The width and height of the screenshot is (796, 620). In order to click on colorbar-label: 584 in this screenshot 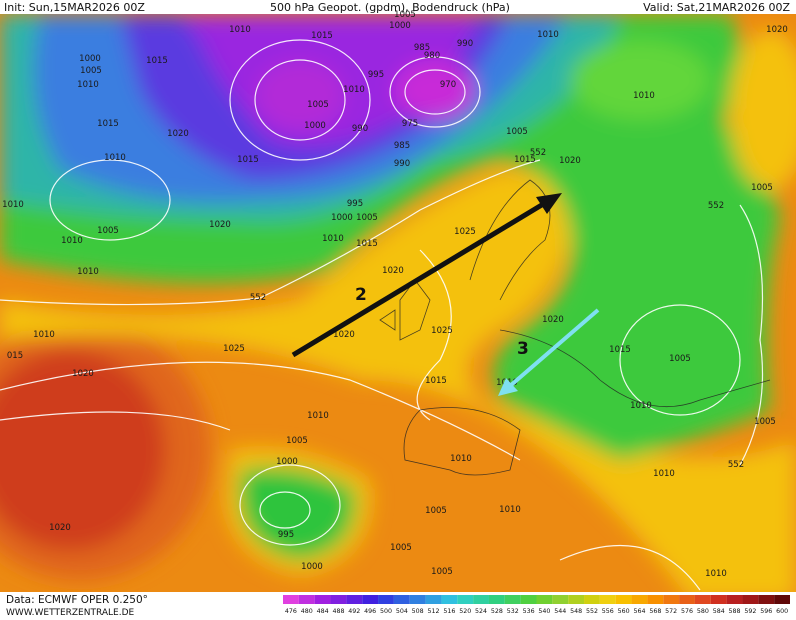, I will do `click(719, 611)`.